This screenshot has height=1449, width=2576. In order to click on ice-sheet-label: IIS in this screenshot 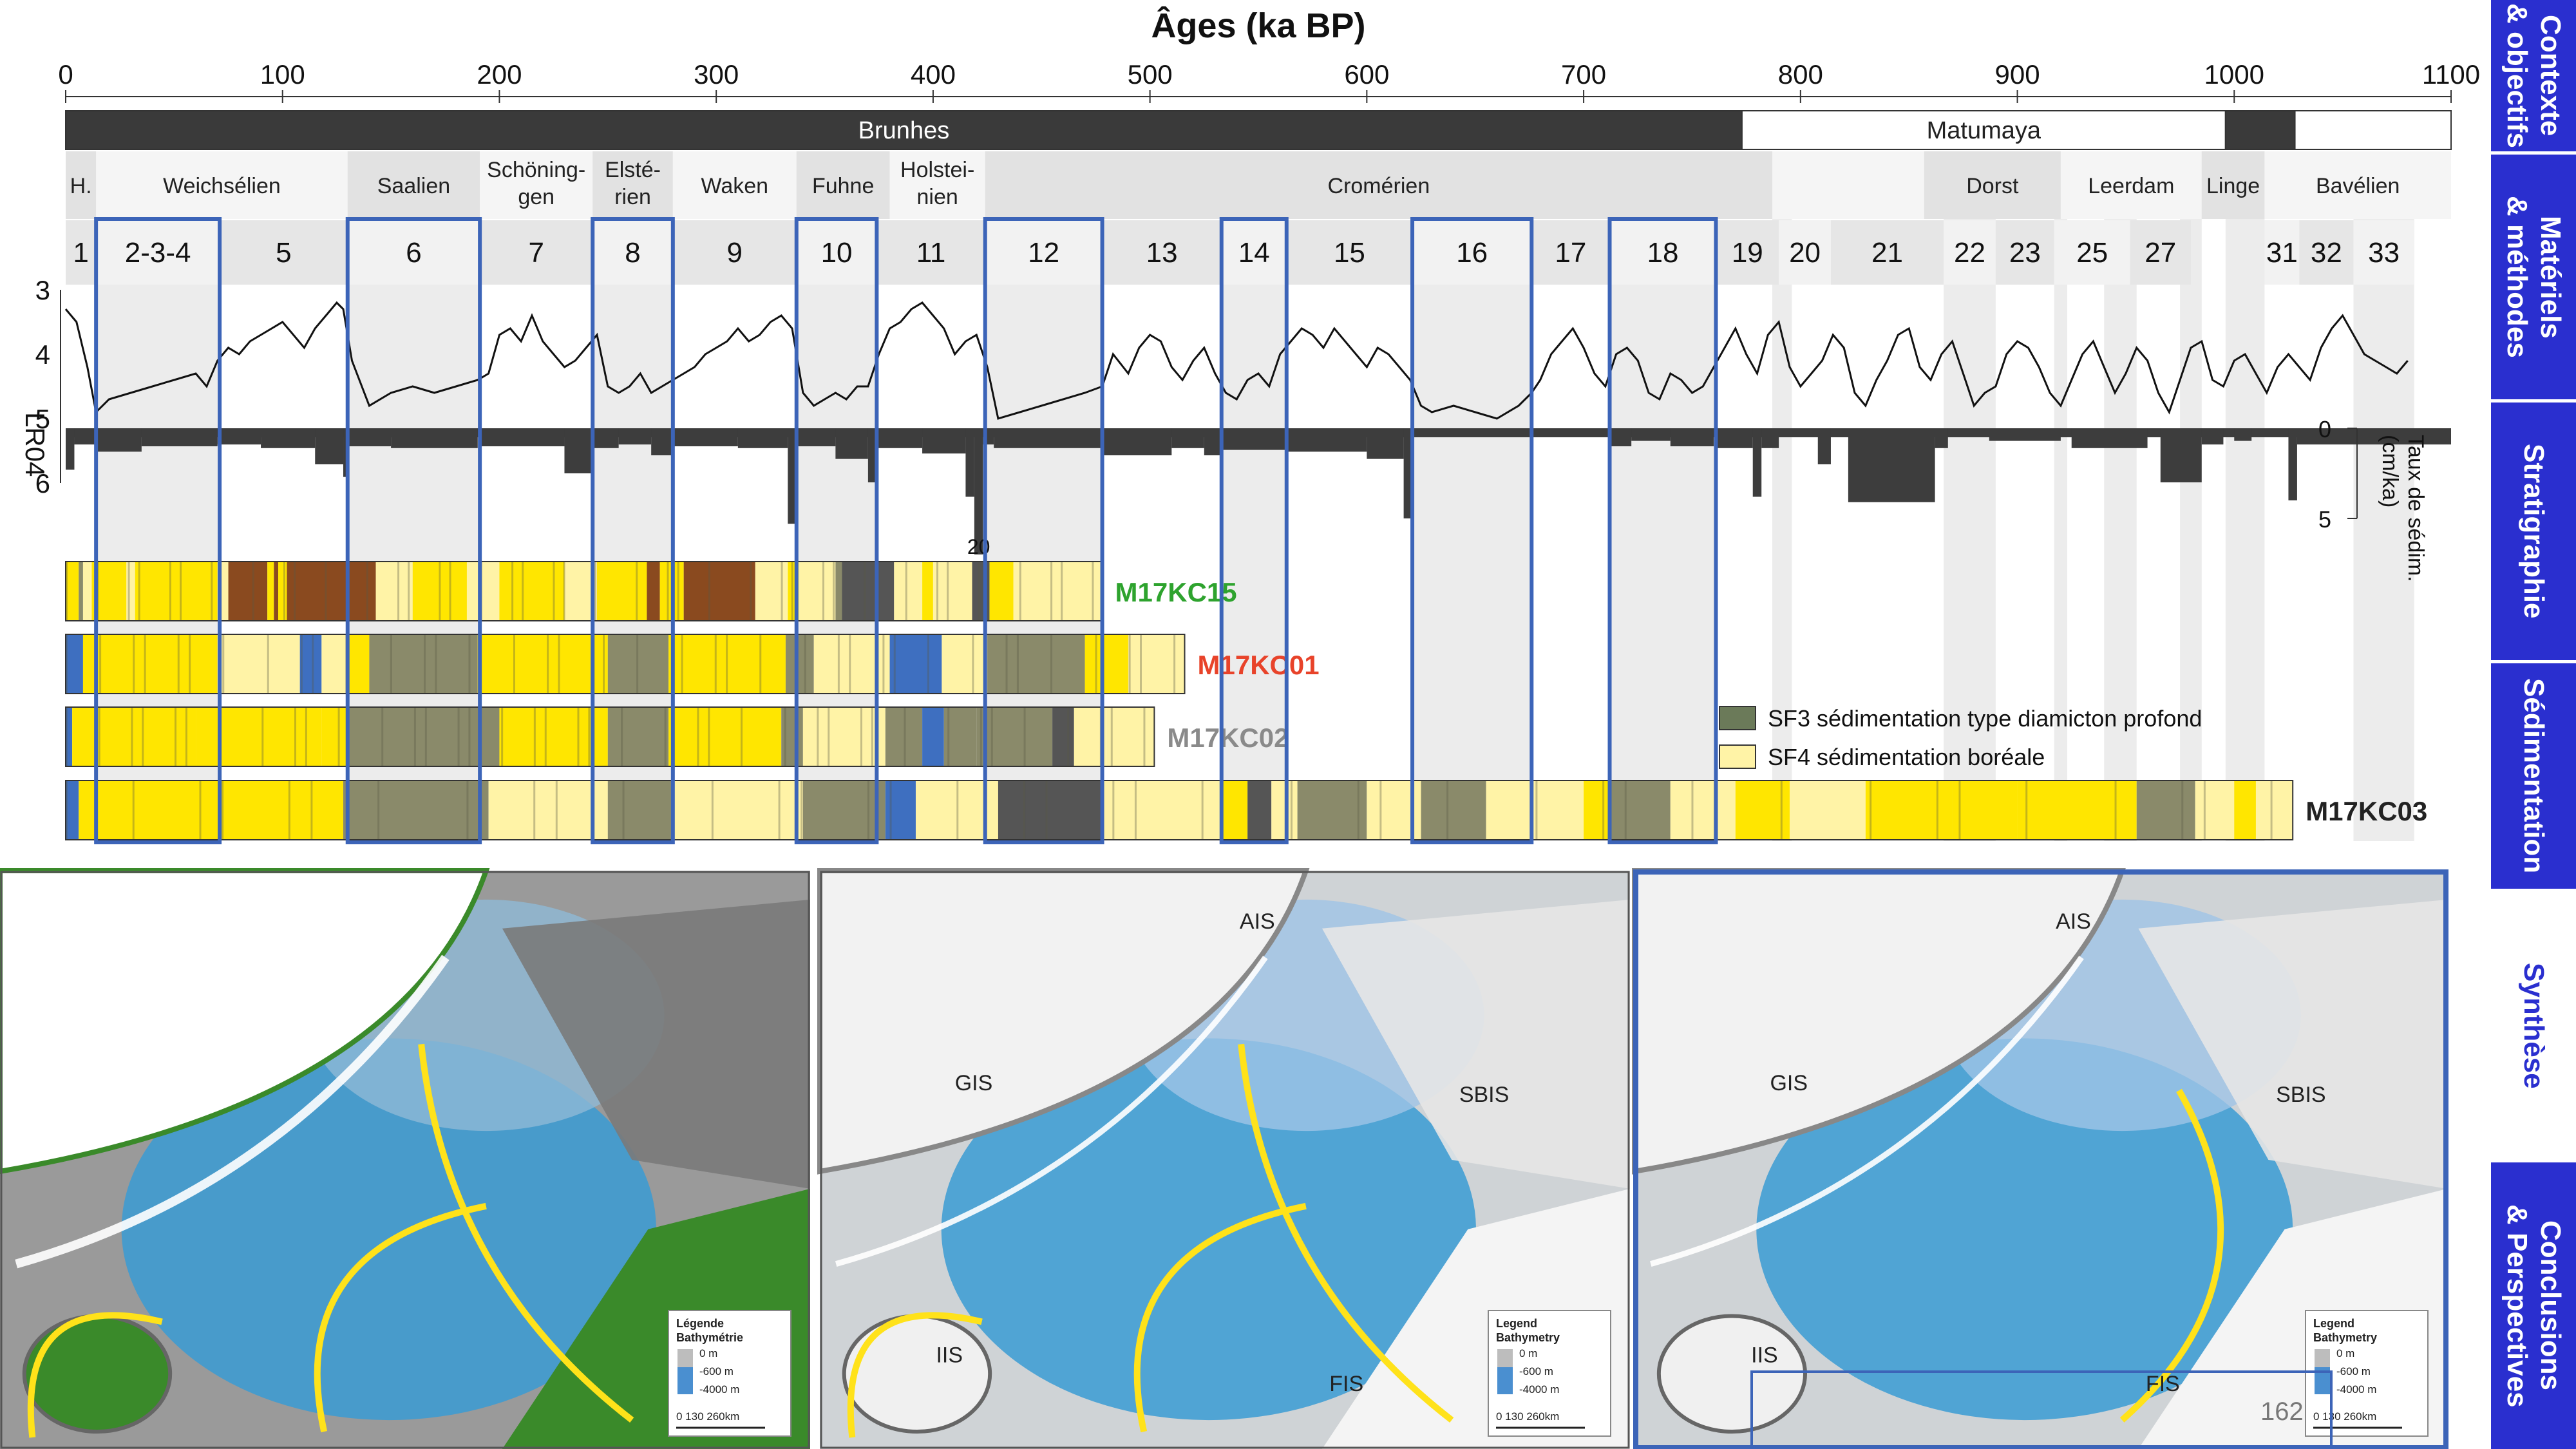, I will do `click(1764, 1355)`.